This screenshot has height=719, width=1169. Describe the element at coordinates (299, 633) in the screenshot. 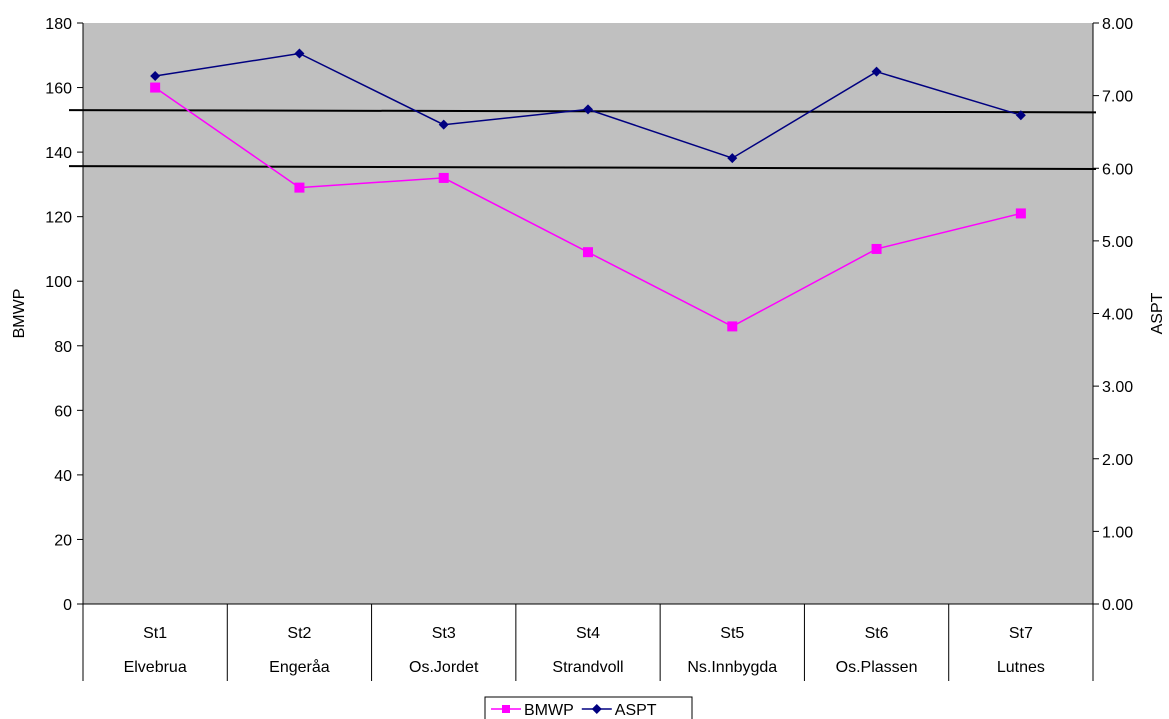

I see `category-label: St2` at that location.